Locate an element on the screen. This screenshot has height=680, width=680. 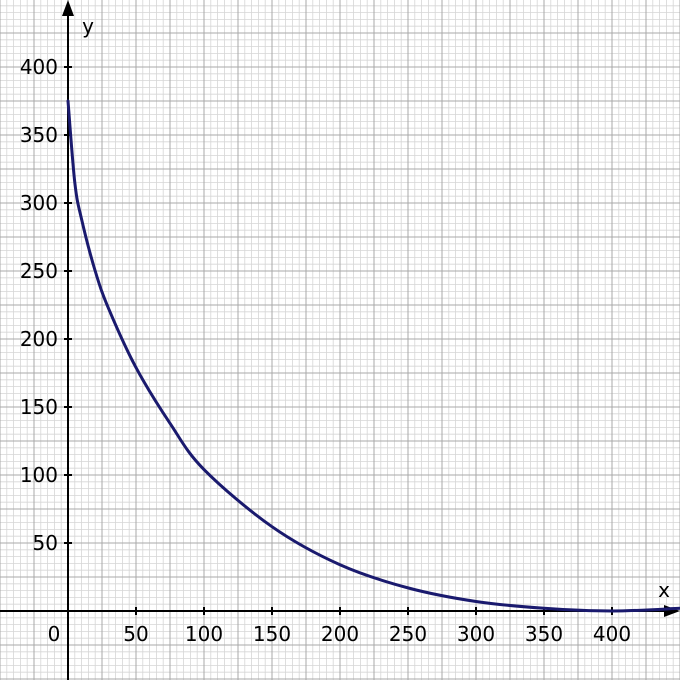
x-tick-label: 300 is located at coordinates (476, 634).